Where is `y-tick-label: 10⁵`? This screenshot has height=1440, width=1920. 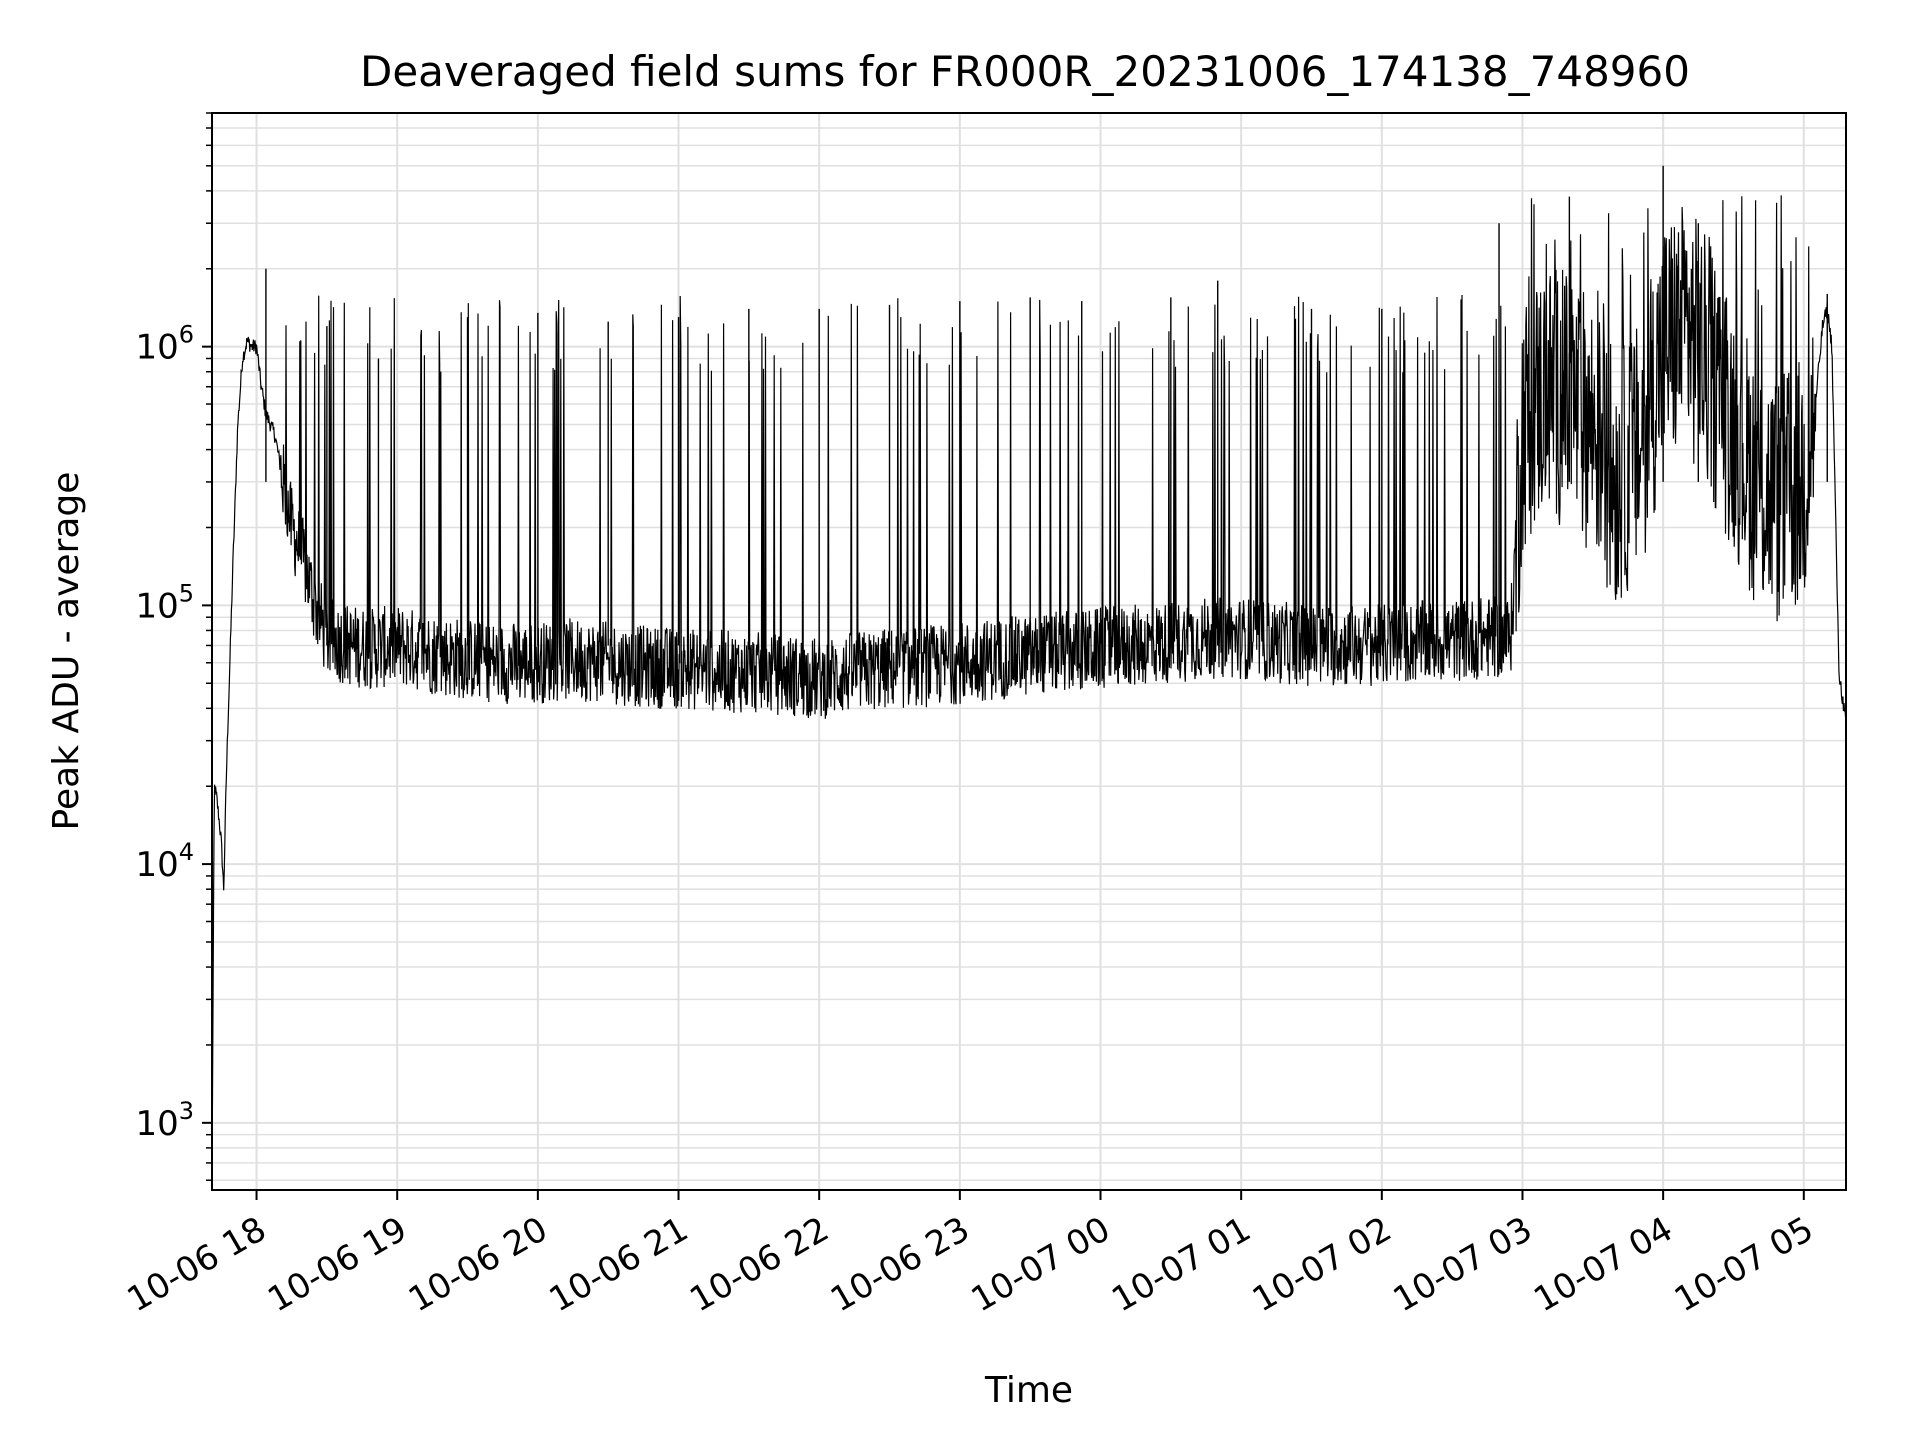
y-tick-label: 10⁵ is located at coordinates (164, 602).